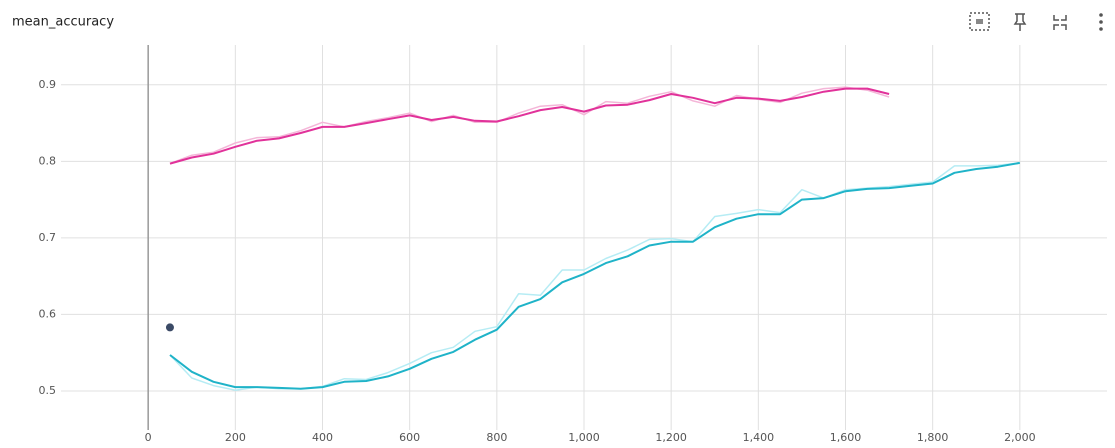 This screenshot has height=448, width=1115. Describe the element at coordinates (48, 237) in the screenshot. I see `y-tick-label: 0.7` at that location.